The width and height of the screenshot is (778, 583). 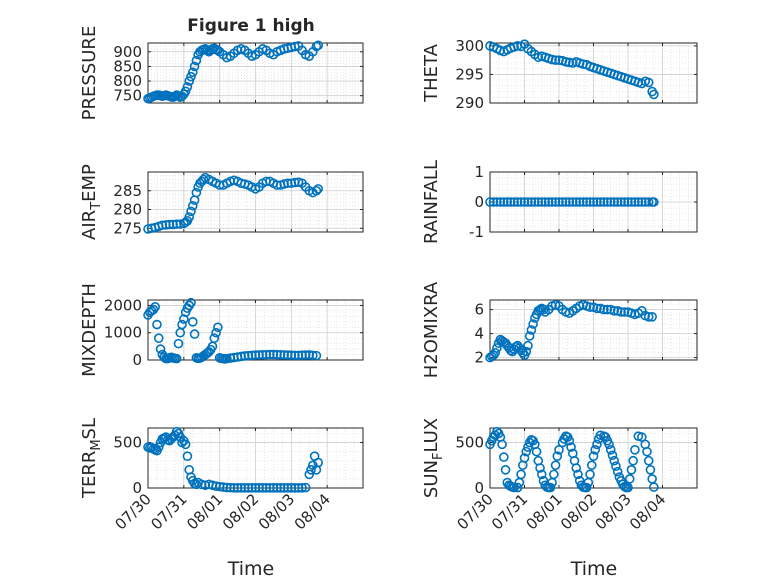 I want to click on y-tick-label: 2, so click(x=479, y=358).